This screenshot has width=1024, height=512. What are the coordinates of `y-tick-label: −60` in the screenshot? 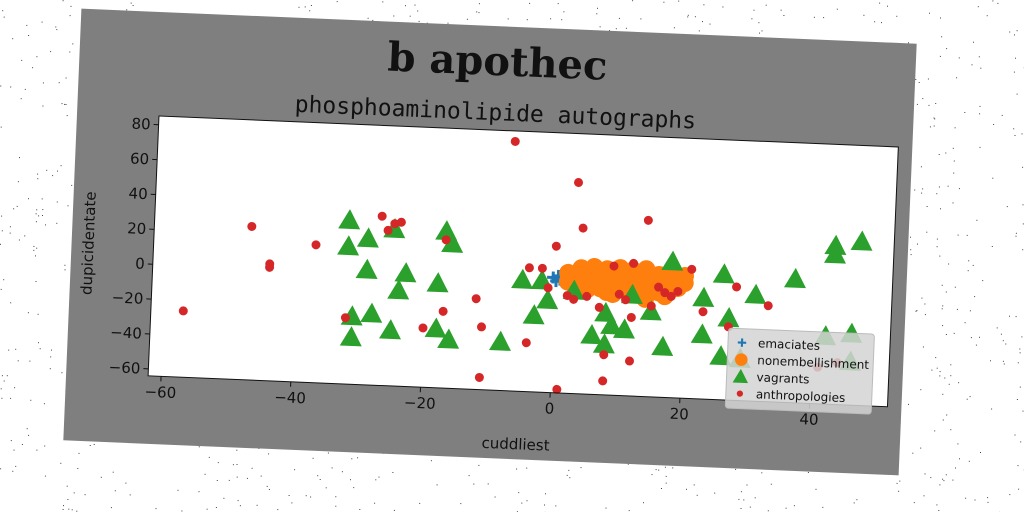 It's located at (124, 367).